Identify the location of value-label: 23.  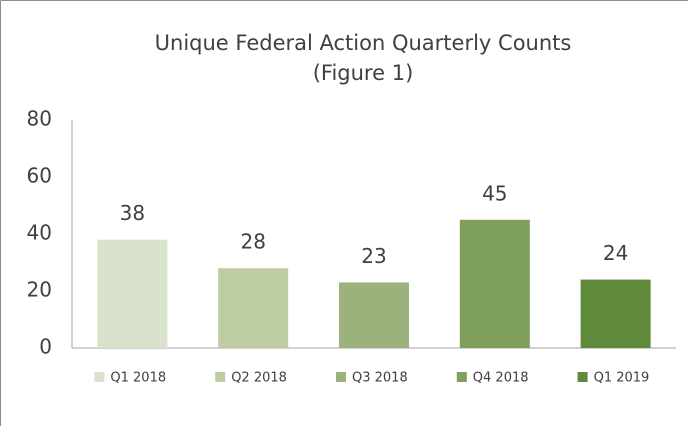
(373, 256).